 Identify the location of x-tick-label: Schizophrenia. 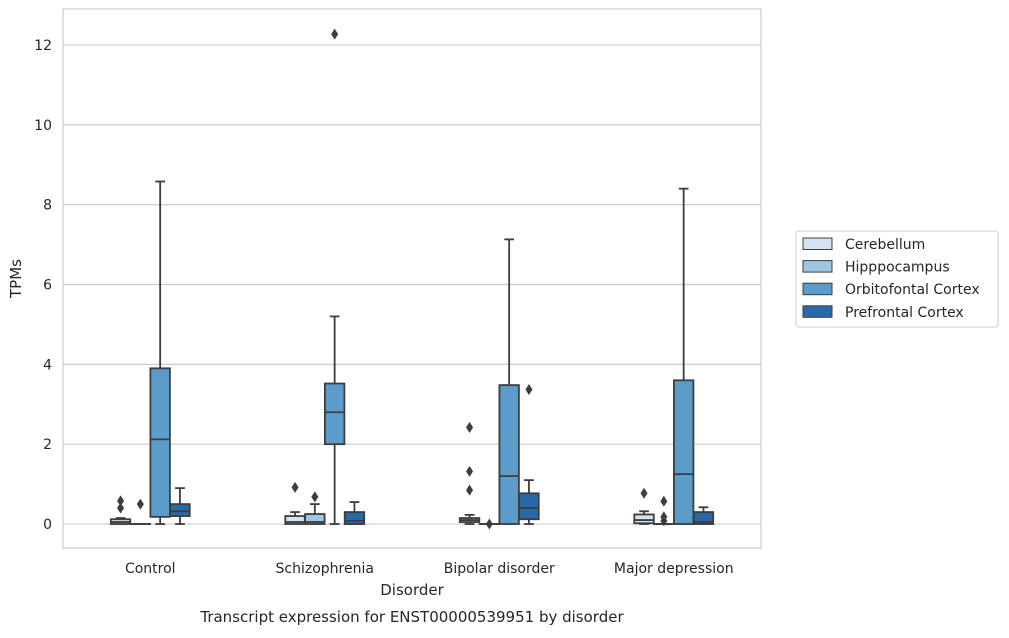
(325, 569).